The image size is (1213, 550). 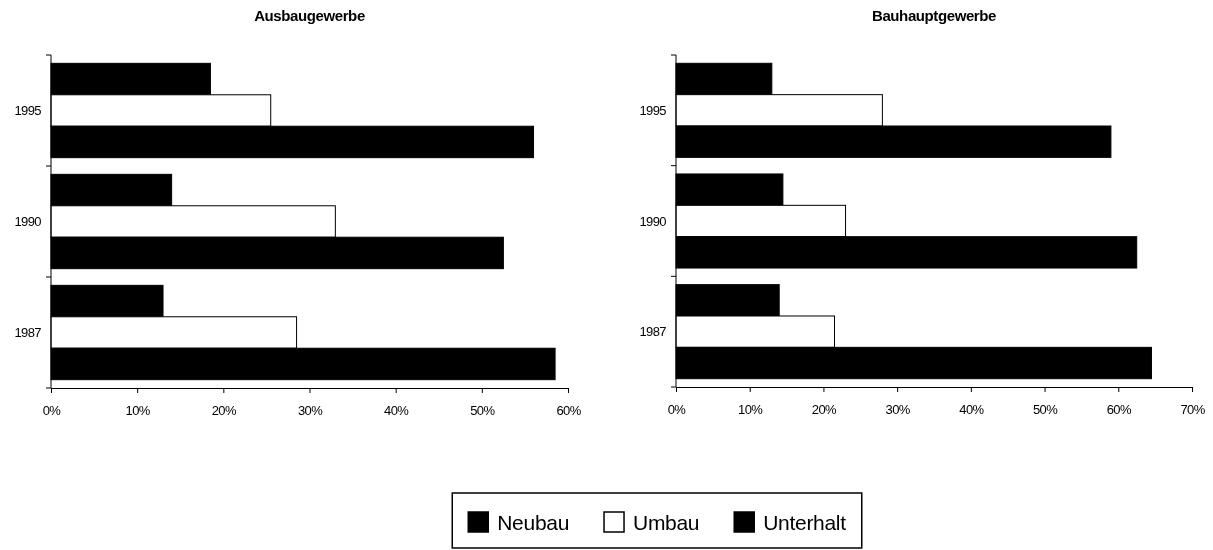 What do you see at coordinates (666, 522) in the screenshot?
I see `legend-label: Umbau` at bounding box center [666, 522].